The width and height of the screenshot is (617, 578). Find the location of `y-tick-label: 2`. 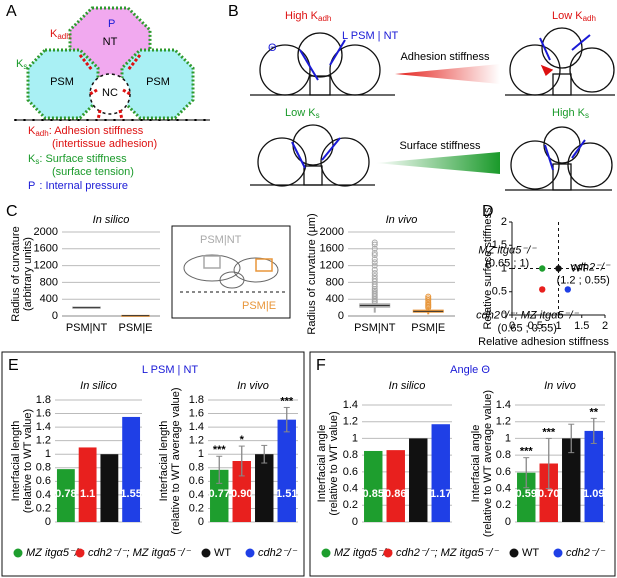

y-tick-label: 2 is located at coordinates (504, 222).